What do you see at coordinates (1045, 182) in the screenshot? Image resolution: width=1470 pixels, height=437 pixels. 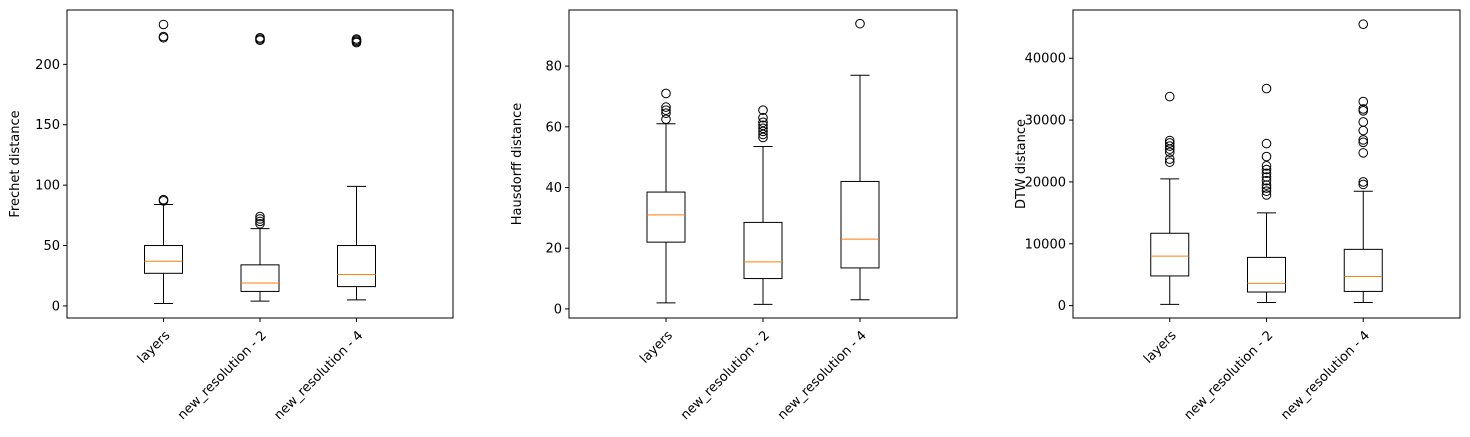 I see `y-tick-label: 20000` at bounding box center [1045, 182].